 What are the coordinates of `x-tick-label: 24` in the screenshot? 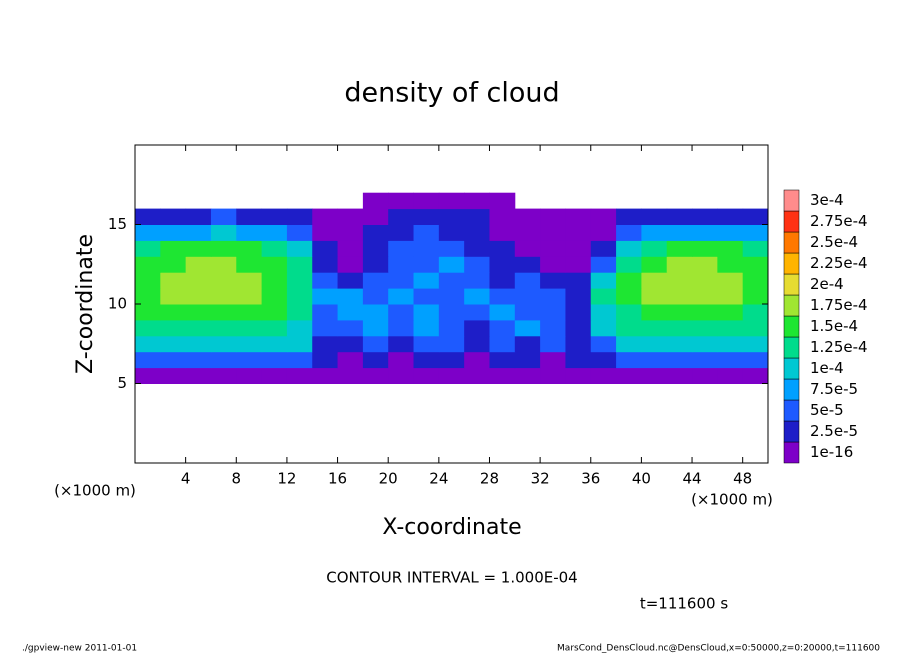 It's located at (438, 479).